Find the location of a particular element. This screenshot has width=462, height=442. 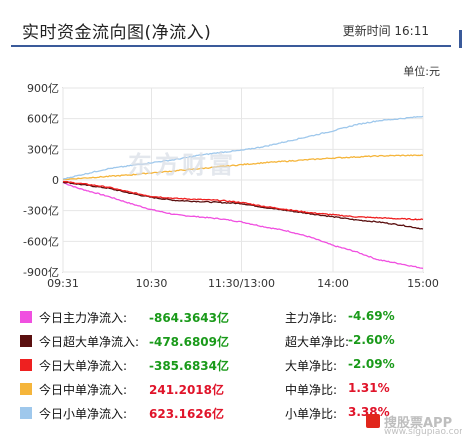

y-axis-ticks: 900亿 600亿 300亿 0 -300亿 -600亿 -900亿 is located at coordinates (41, 180).